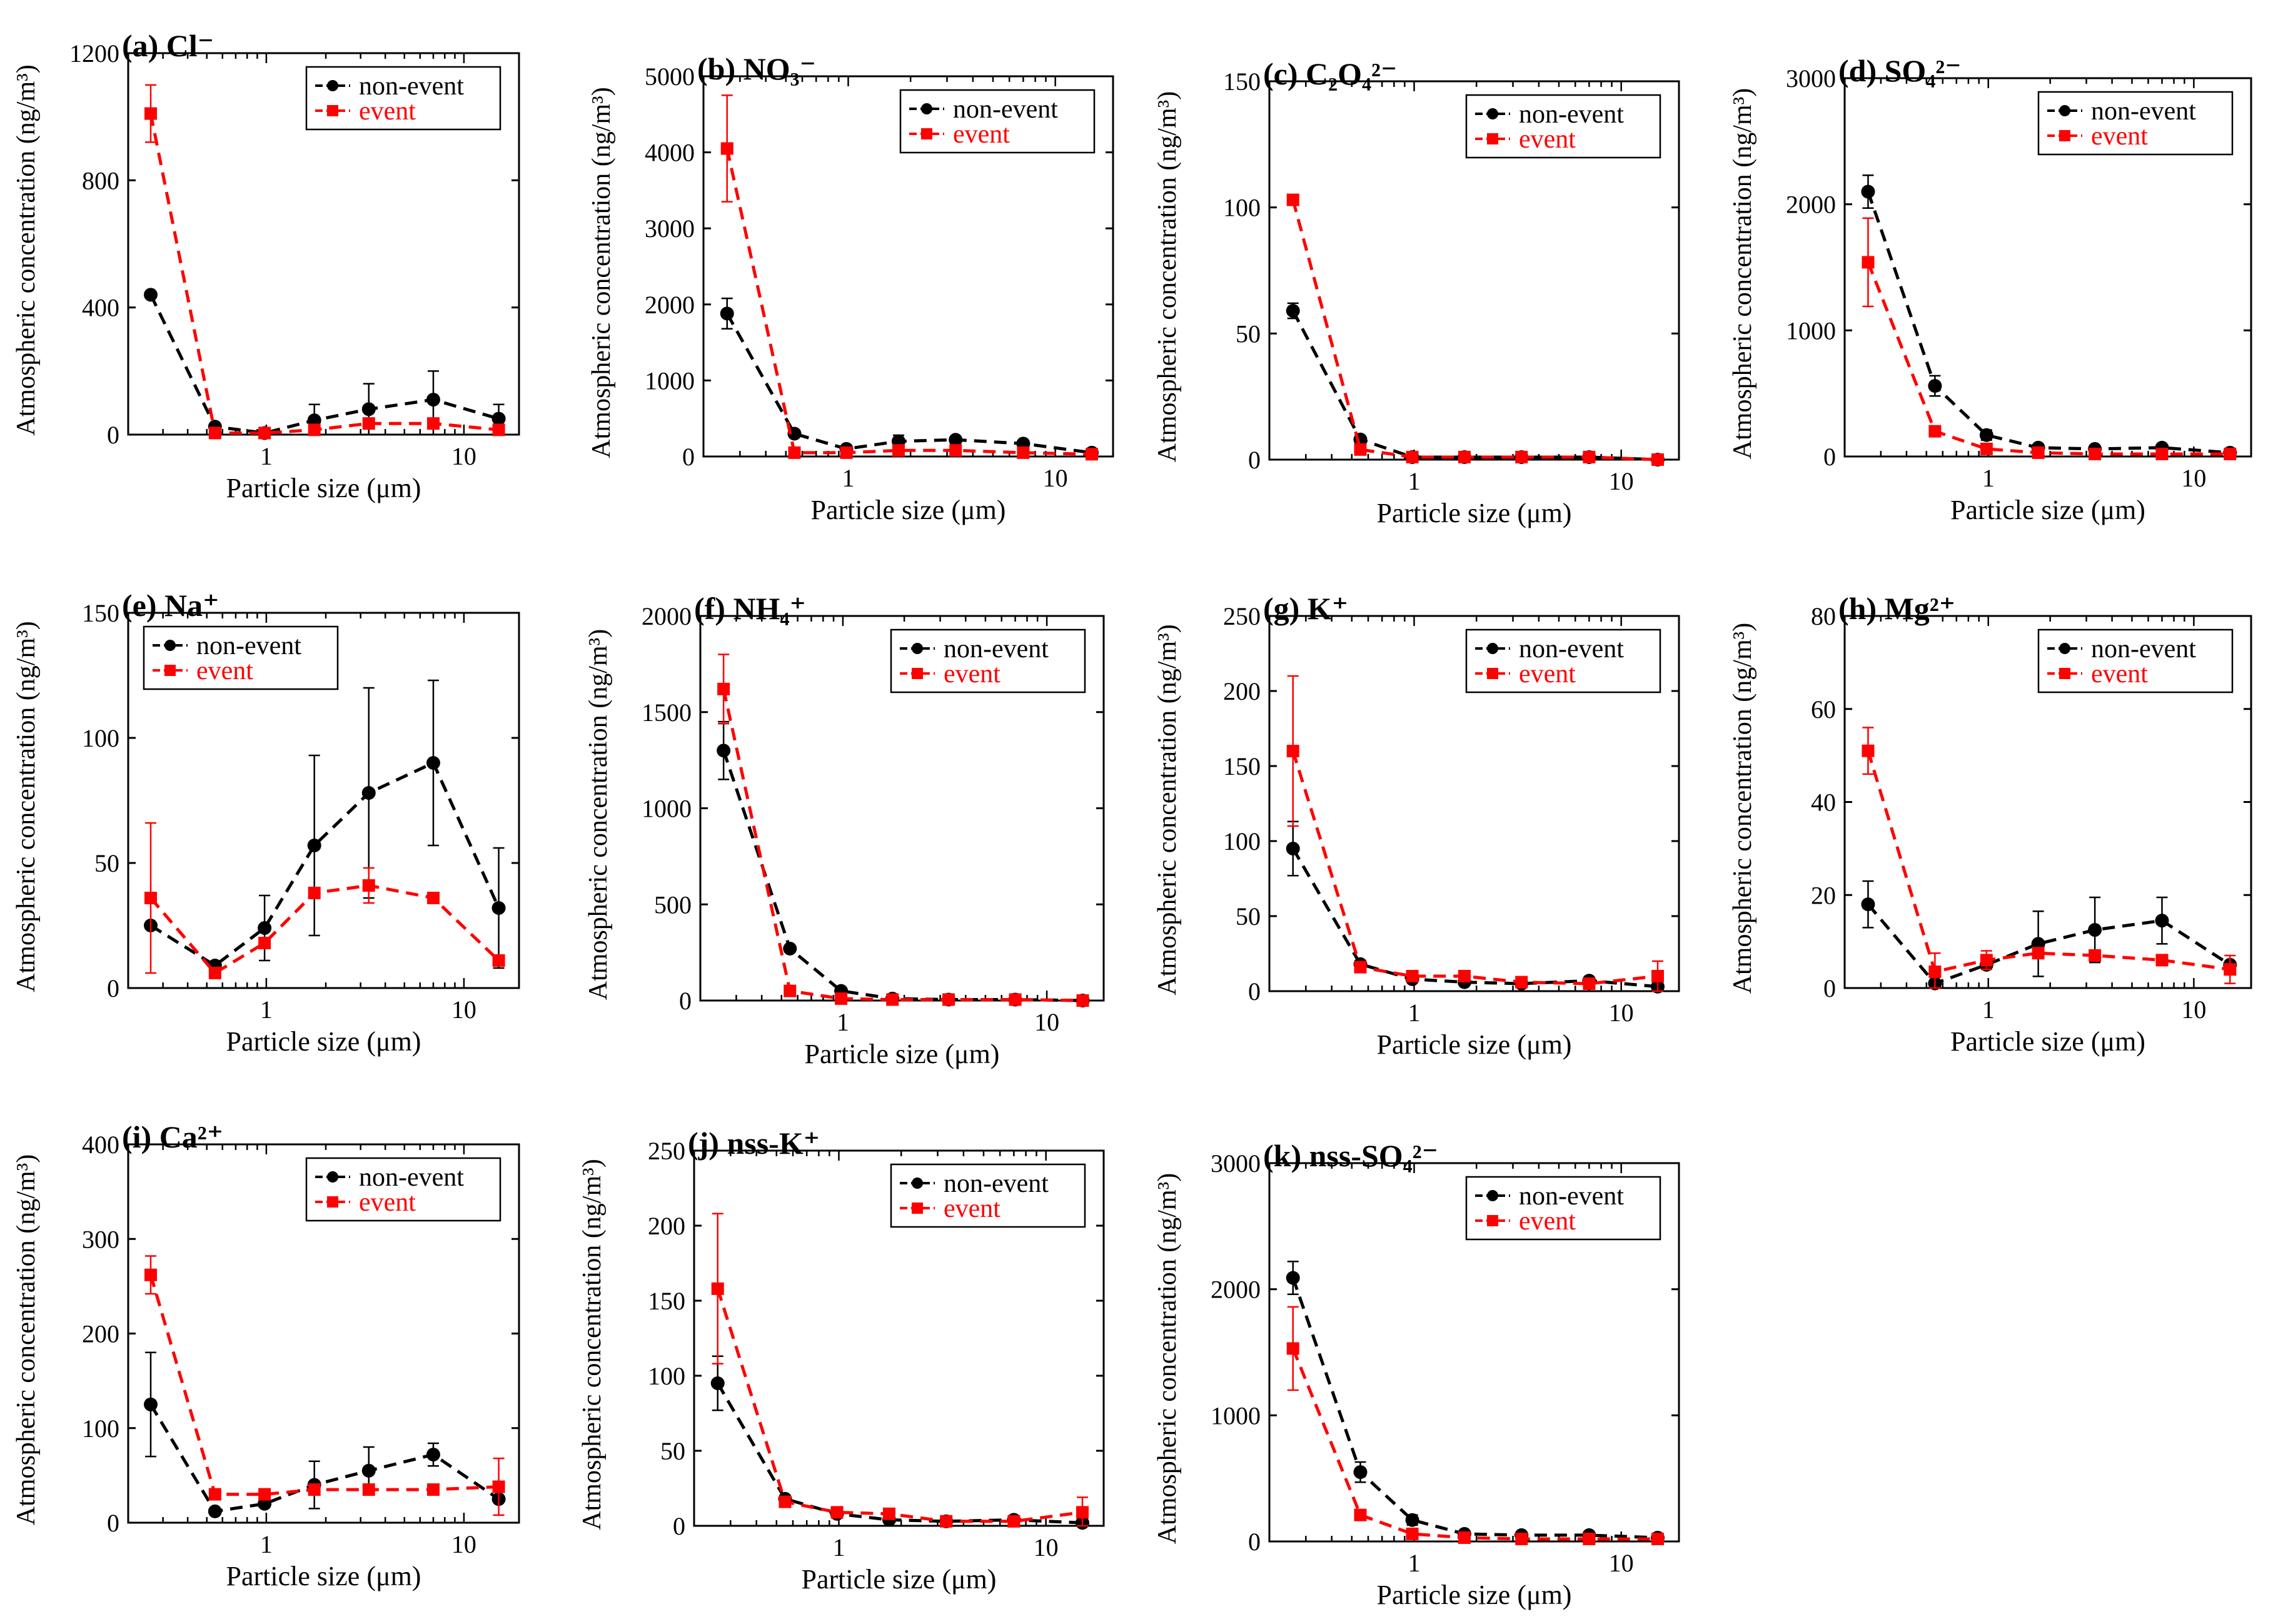  Describe the element at coordinates (1571, 649) in the screenshot. I see `legend-label-non-event: non-event` at that location.